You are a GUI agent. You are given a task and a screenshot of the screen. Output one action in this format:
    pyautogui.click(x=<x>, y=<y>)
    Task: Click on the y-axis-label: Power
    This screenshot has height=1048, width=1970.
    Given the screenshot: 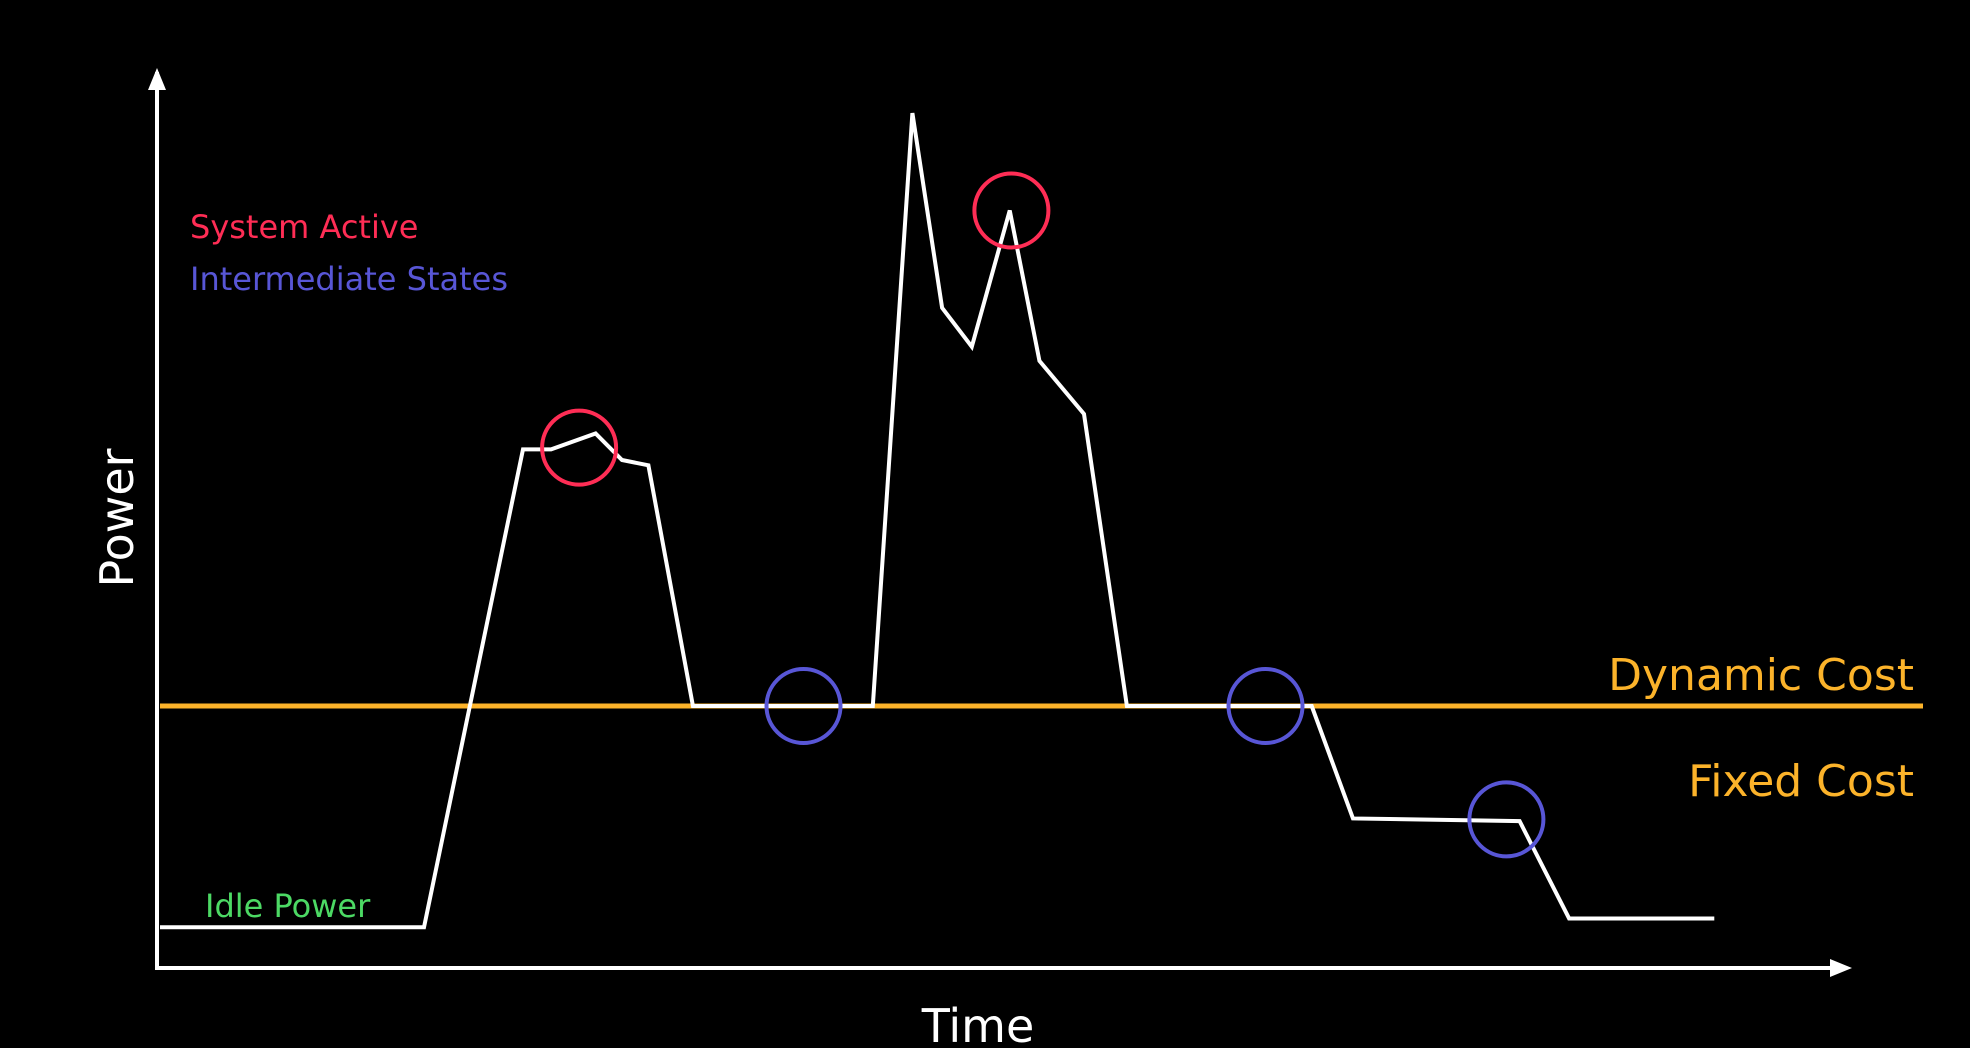 What is the action you would take?
    pyautogui.click(x=117, y=517)
    